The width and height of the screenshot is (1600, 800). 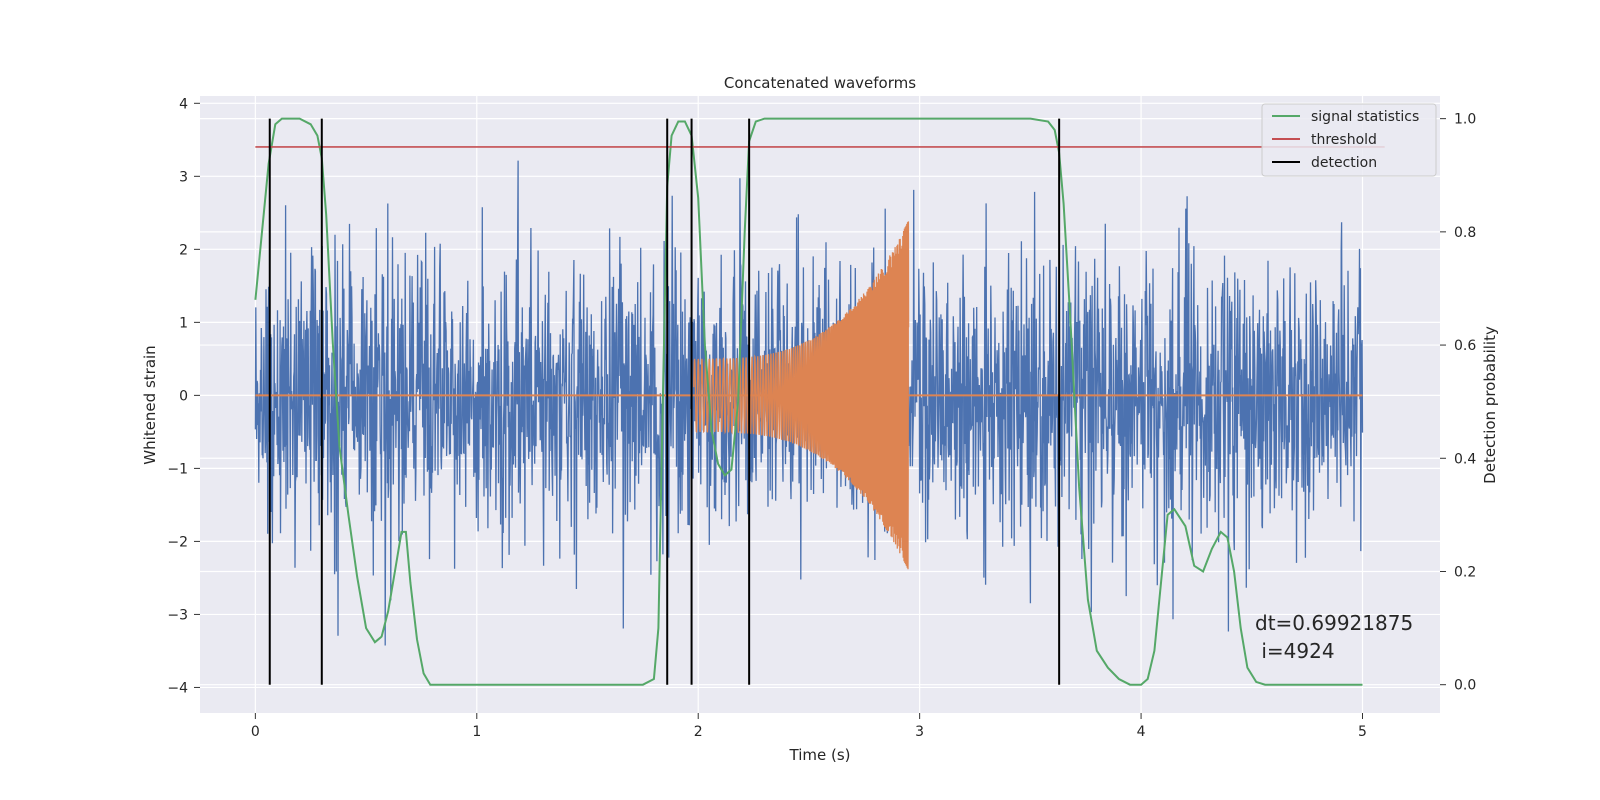 What do you see at coordinates (1344, 140) in the screenshot?
I see `legend-label-threshold: threshold` at bounding box center [1344, 140].